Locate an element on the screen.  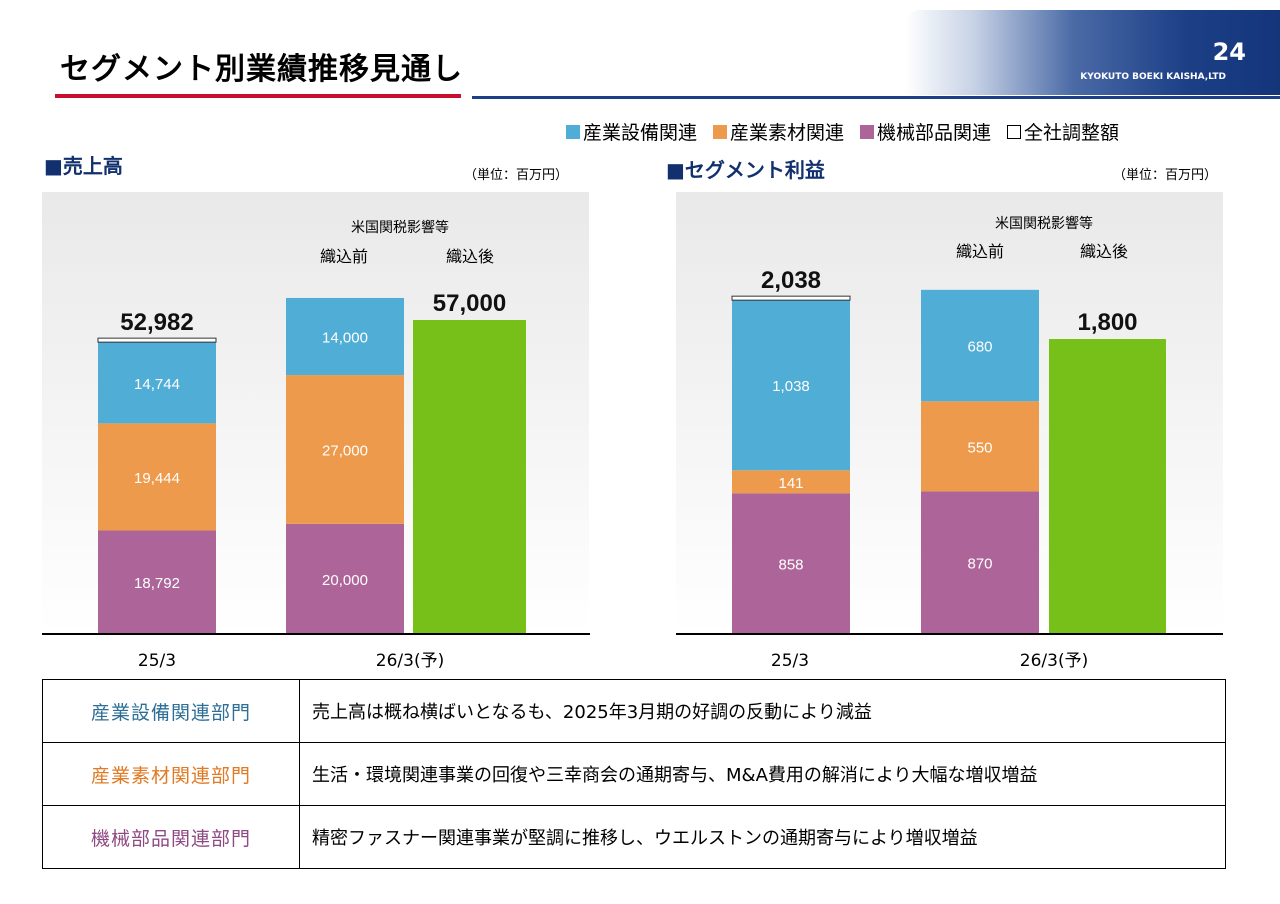
legend-item-parts: 機械部品関連 is located at coordinates (925, 131).